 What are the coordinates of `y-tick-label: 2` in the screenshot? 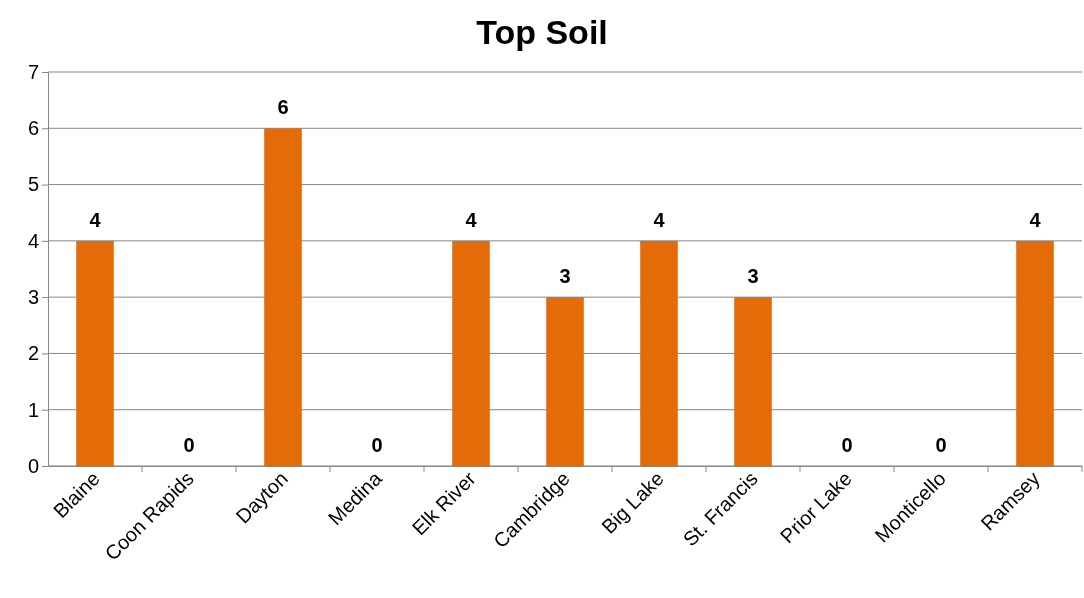 It's located at (33, 353).